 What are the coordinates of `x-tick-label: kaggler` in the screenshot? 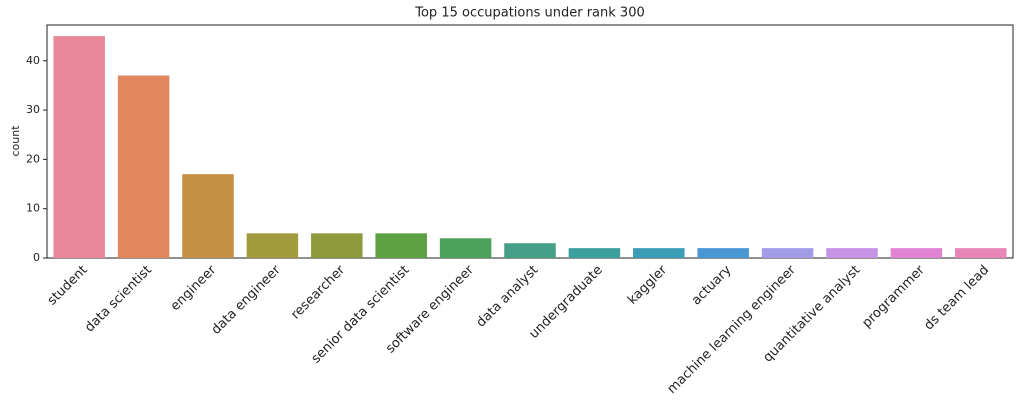 It's located at (648, 285).